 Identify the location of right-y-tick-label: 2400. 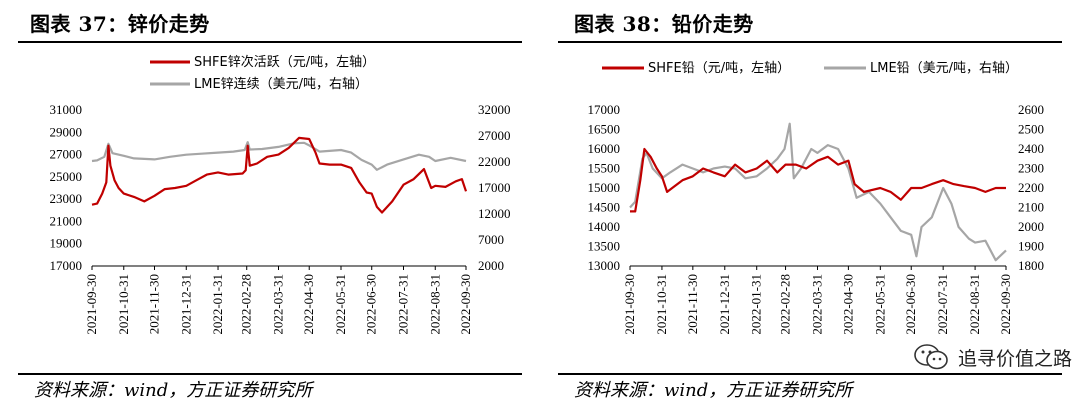
(1031, 148).